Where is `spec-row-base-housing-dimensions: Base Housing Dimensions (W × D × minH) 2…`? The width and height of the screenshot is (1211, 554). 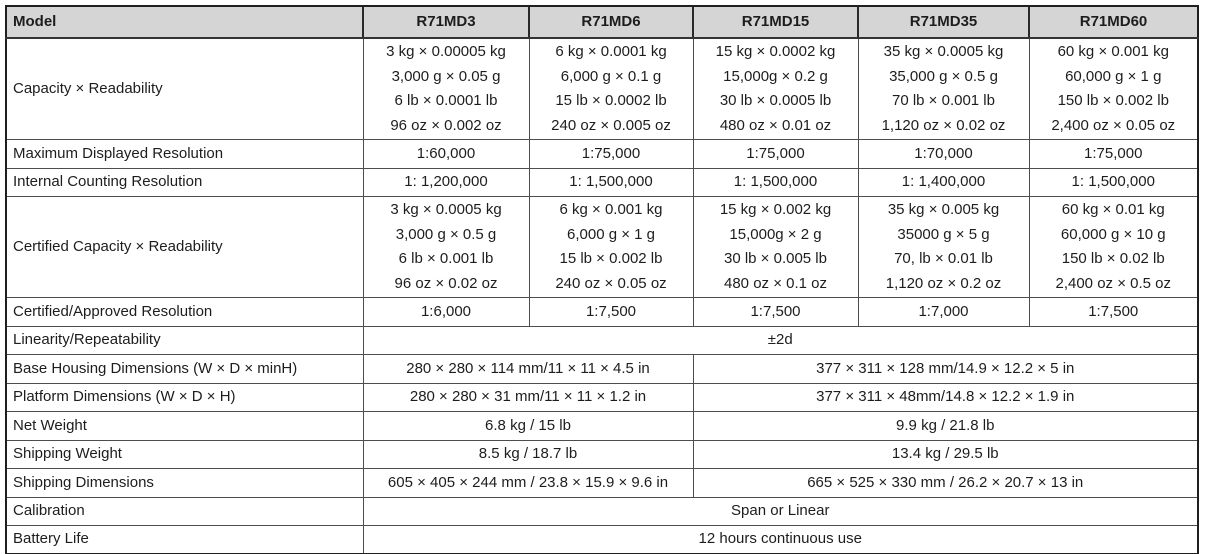
spec-row-base-housing-dimensions: Base Housing Dimensions (W × D × minH) 2… is located at coordinates (602, 369).